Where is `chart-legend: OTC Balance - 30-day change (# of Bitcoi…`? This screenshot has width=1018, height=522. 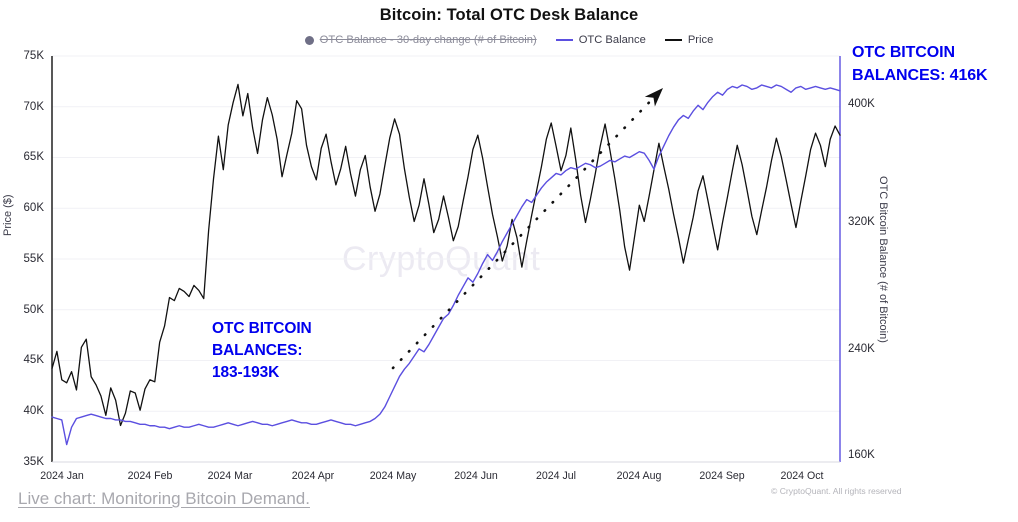 chart-legend: OTC Balance - 30-day change (# of Bitcoi… is located at coordinates (509, 40).